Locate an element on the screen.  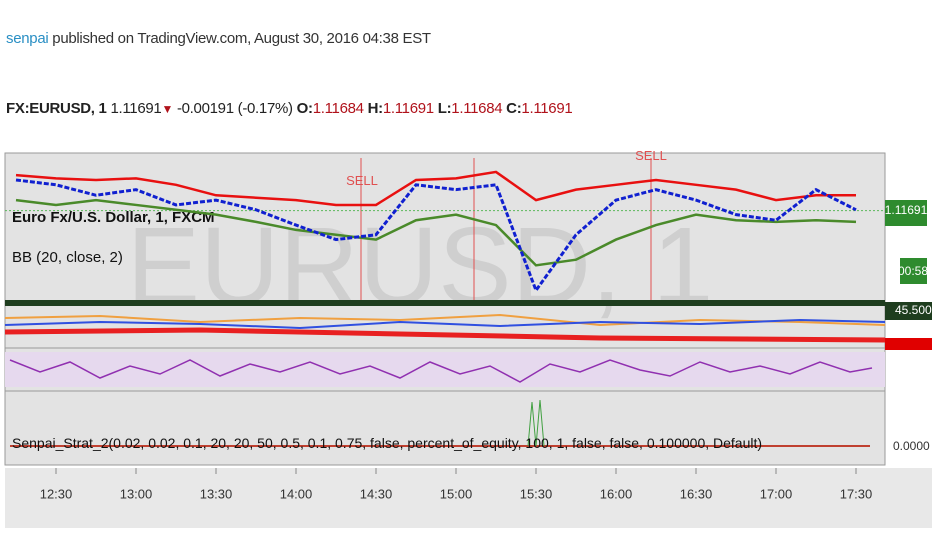
equity-value: 0.0000 is located at coordinates (911, 446).